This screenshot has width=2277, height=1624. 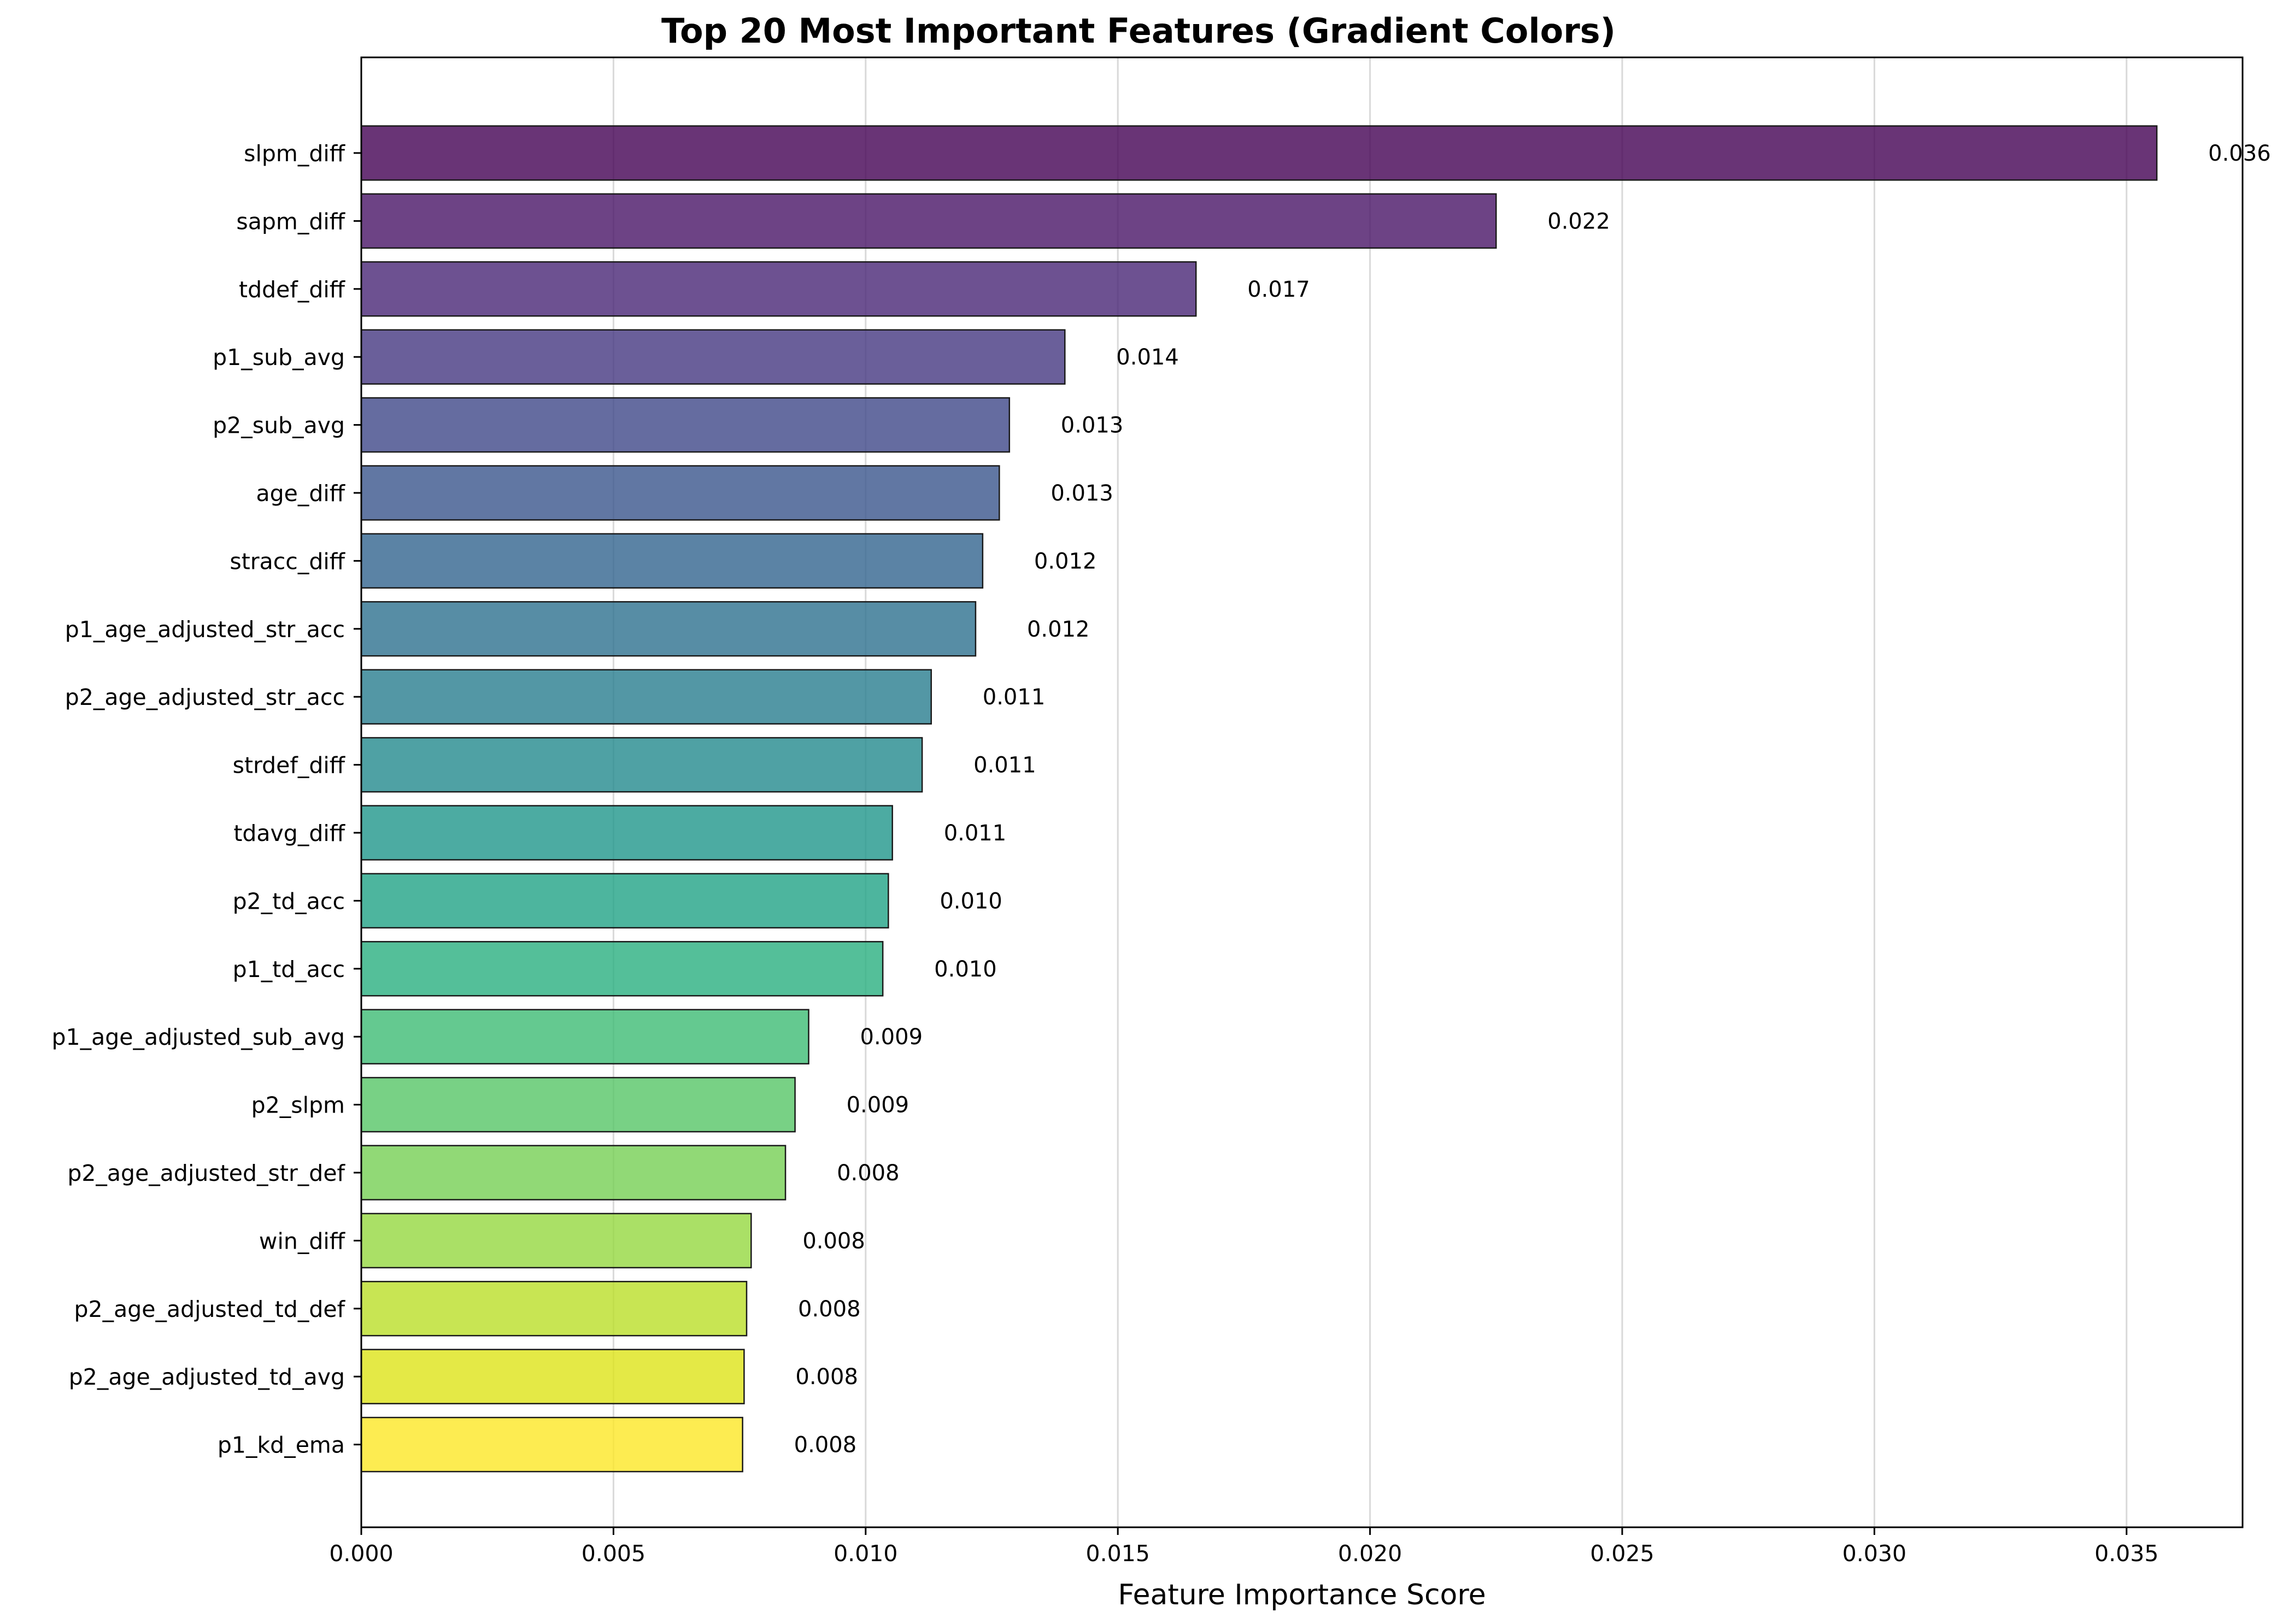 I want to click on y-tick-label: p2_age_adjusted_td_avg, so click(x=207, y=1377).